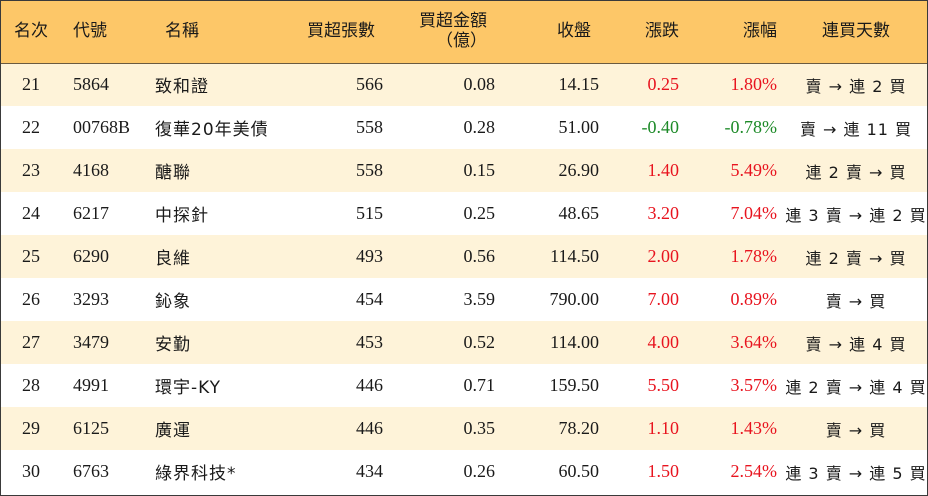 The height and width of the screenshot is (496, 928). Describe the element at coordinates (479, 299) in the screenshot. I see `cell-net-buy-amount: 3.59` at that location.